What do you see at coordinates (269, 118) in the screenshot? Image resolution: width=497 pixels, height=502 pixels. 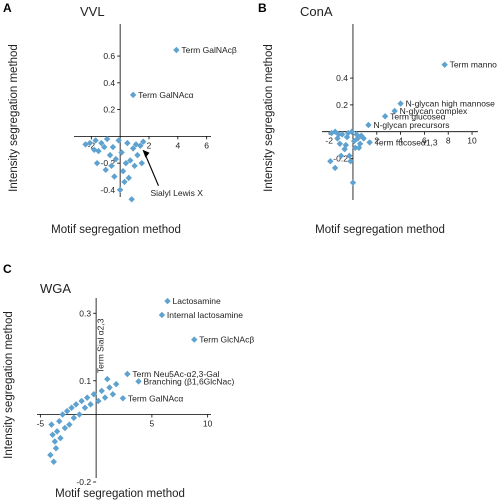 I see `chart-1-y-axis-title: Intensity segregation method` at bounding box center [269, 118].